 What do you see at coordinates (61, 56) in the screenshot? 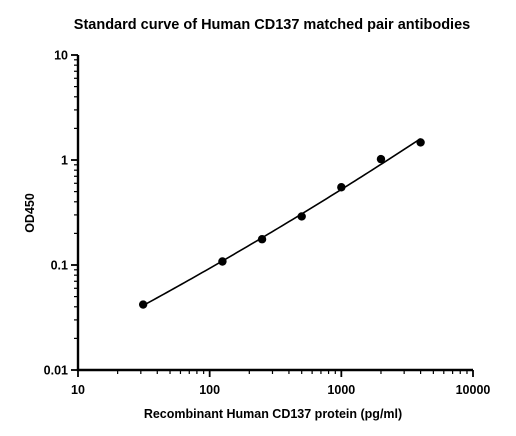
I see `y-tick-label: 10` at bounding box center [61, 56].